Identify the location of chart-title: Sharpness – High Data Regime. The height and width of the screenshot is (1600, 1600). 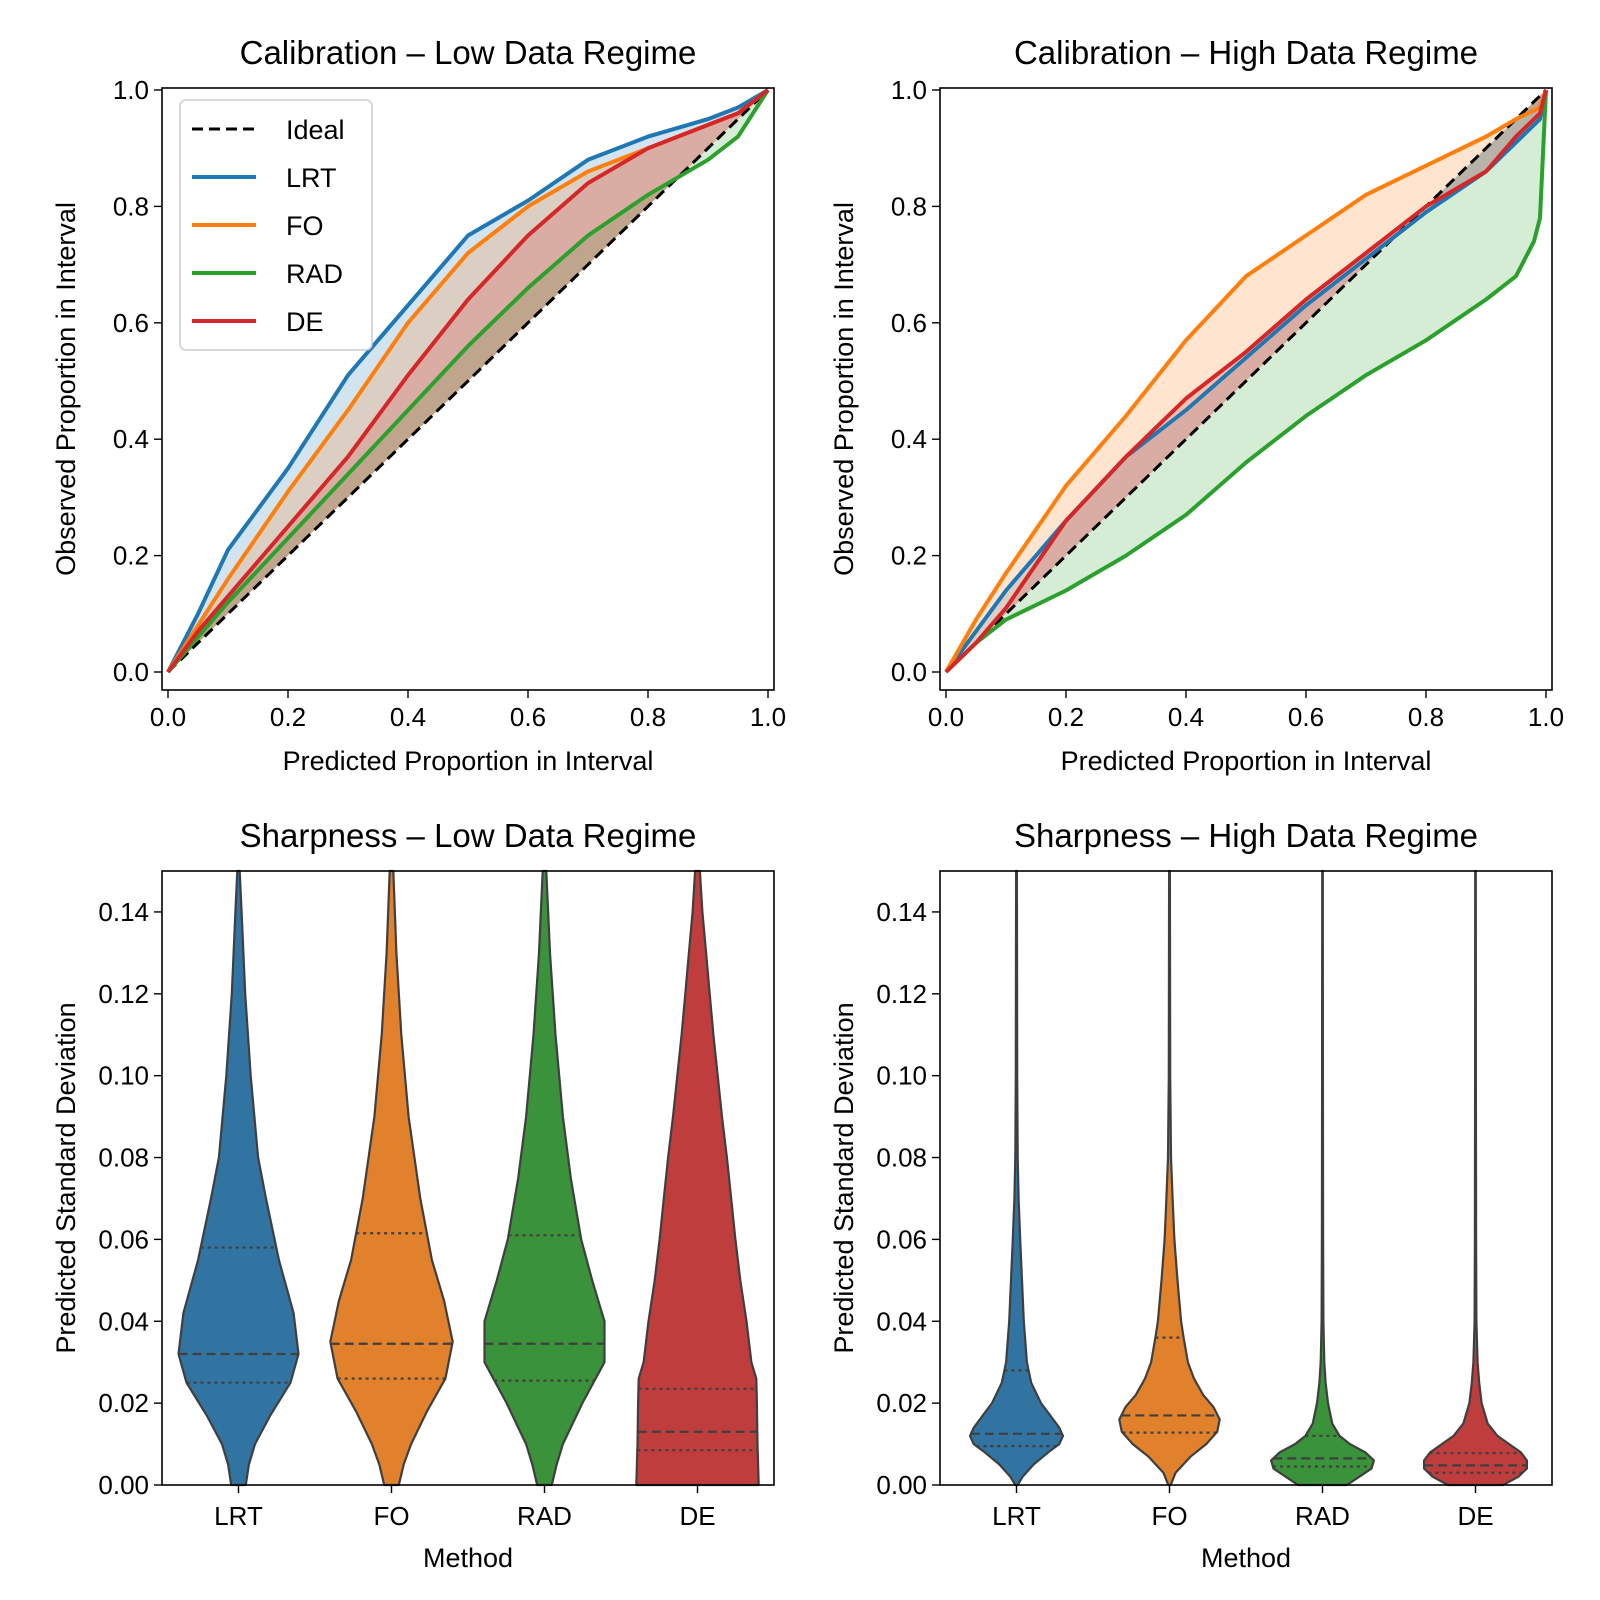
(1246, 835).